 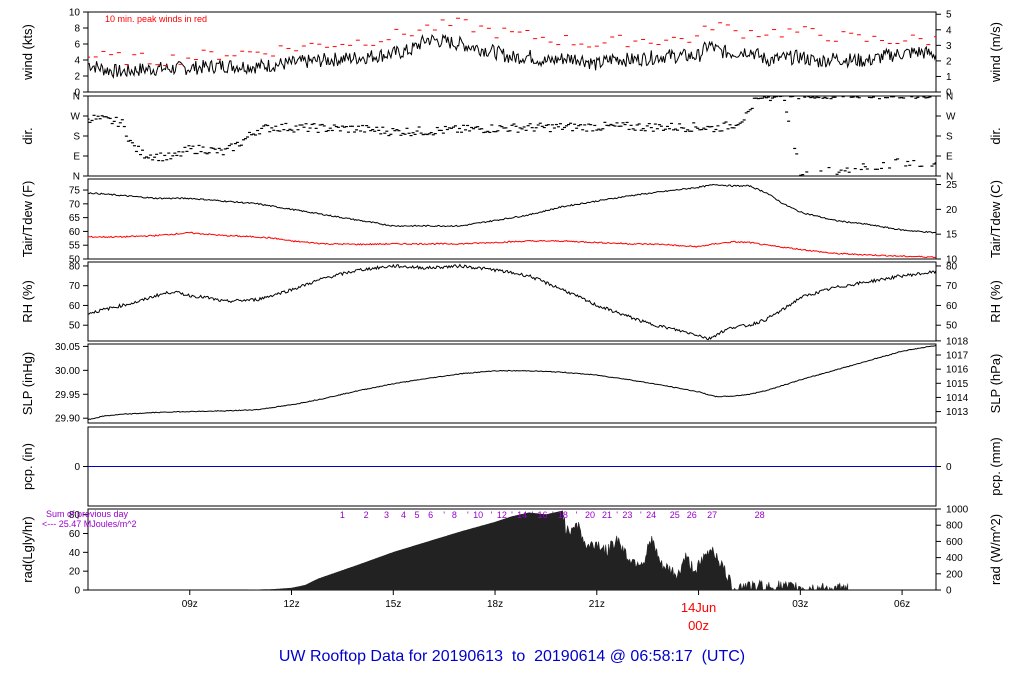 What do you see at coordinates (76, 97) in the screenshot?
I see `left-tick-label: N` at bounding box center [76, 97].